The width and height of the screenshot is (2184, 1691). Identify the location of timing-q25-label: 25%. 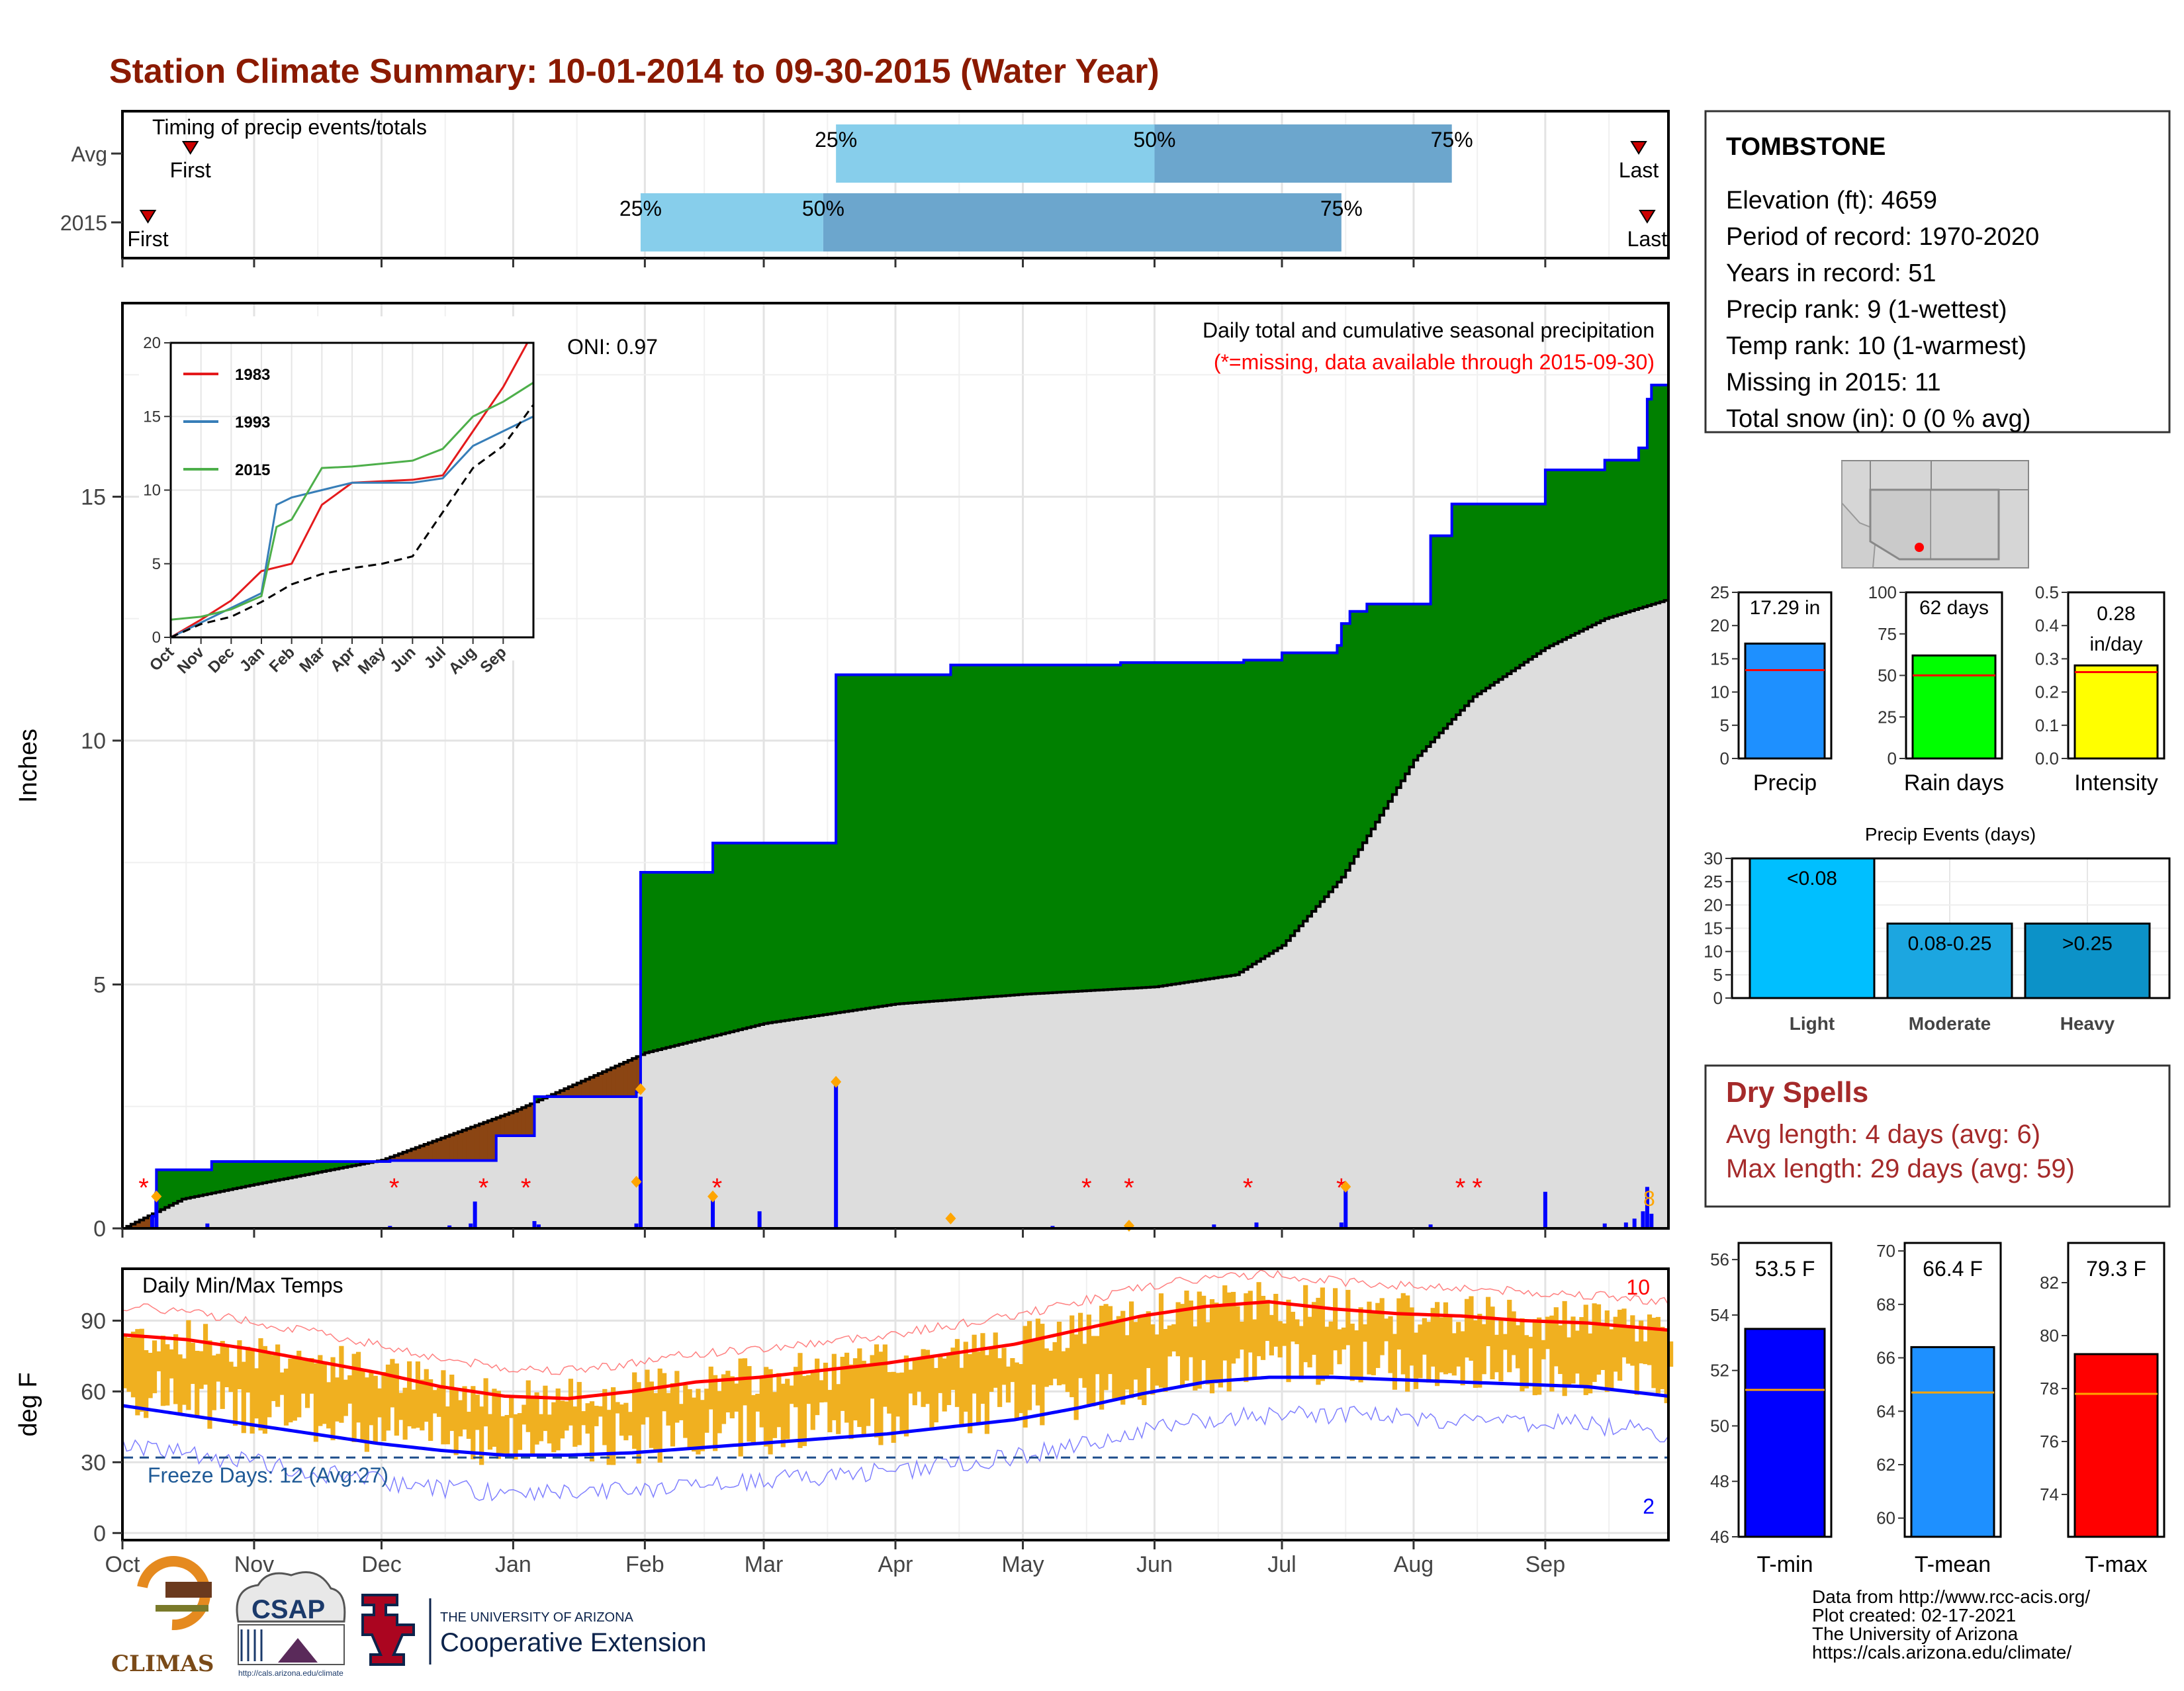
(640, 209).